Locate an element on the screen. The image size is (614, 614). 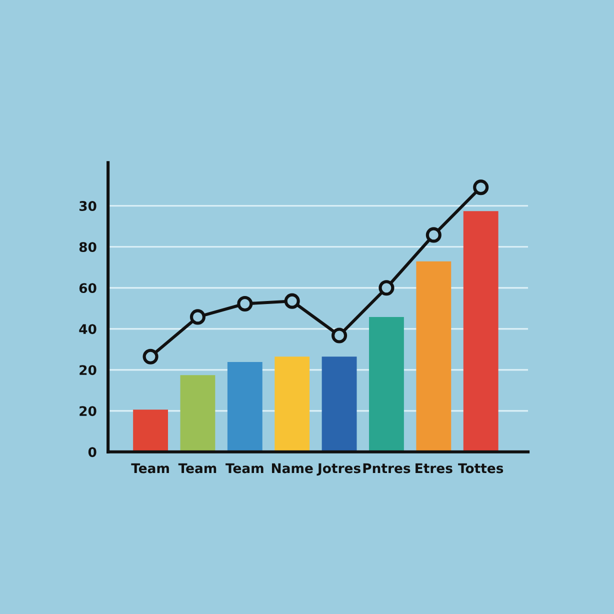
text: 0 is located at coordinates (92, 452).